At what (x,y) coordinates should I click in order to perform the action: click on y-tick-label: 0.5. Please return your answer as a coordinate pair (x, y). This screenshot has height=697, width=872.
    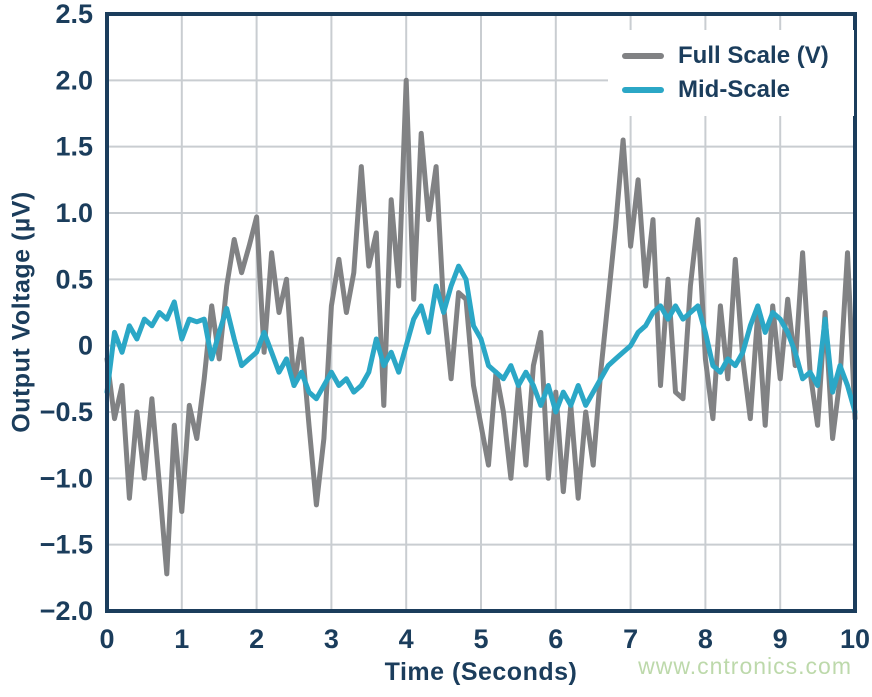
    Looking at the image, I should click on (74, 279).